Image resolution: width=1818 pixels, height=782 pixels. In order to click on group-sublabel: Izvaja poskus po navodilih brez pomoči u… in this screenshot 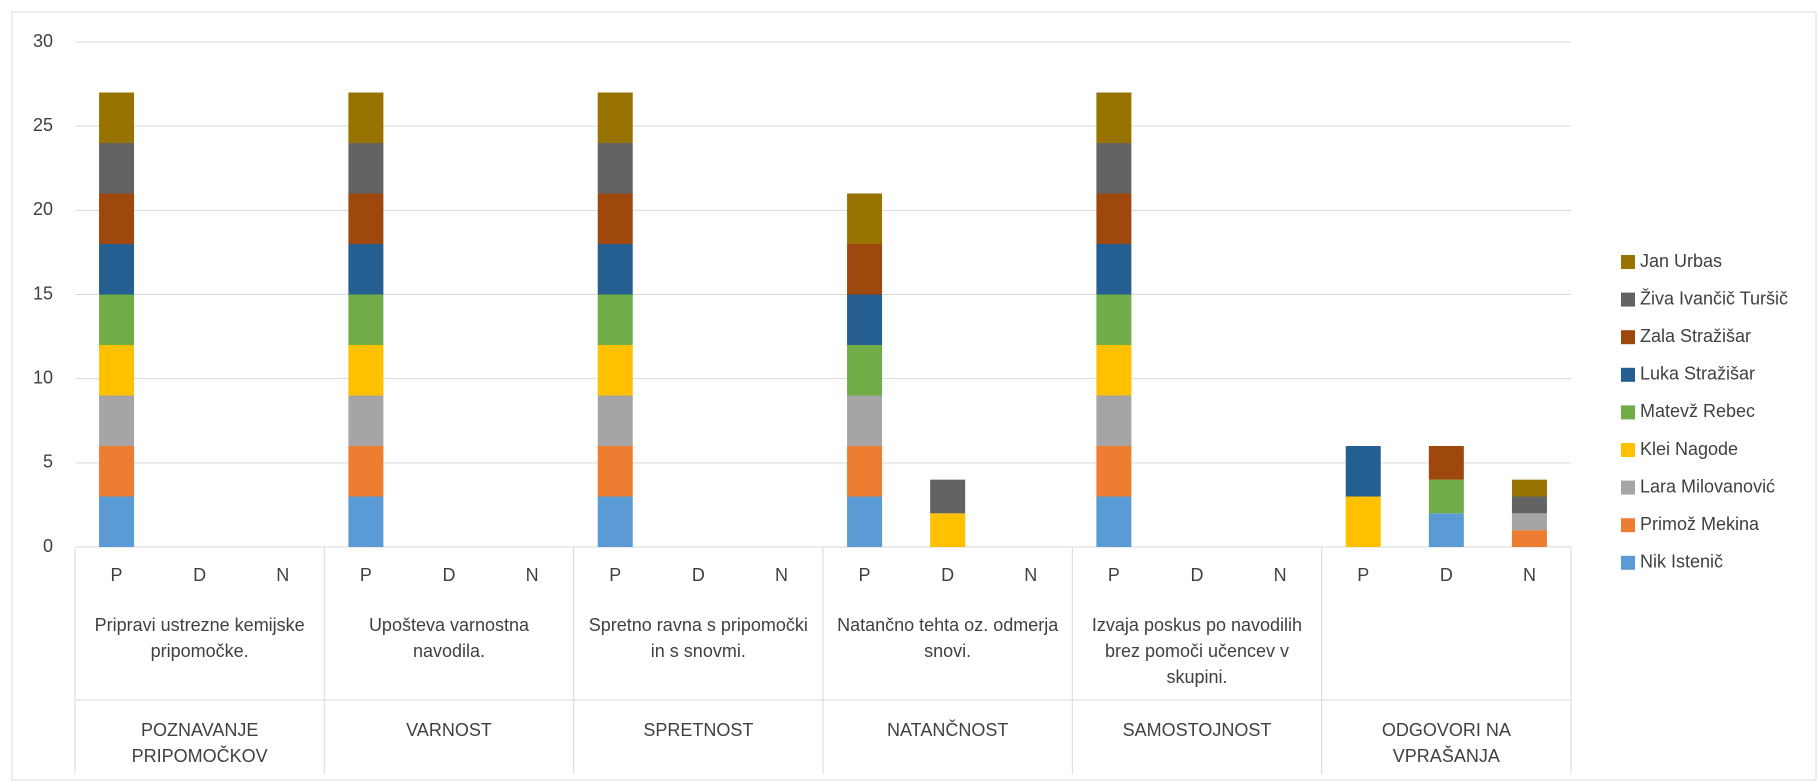, I will do `click(1197, 651)`.